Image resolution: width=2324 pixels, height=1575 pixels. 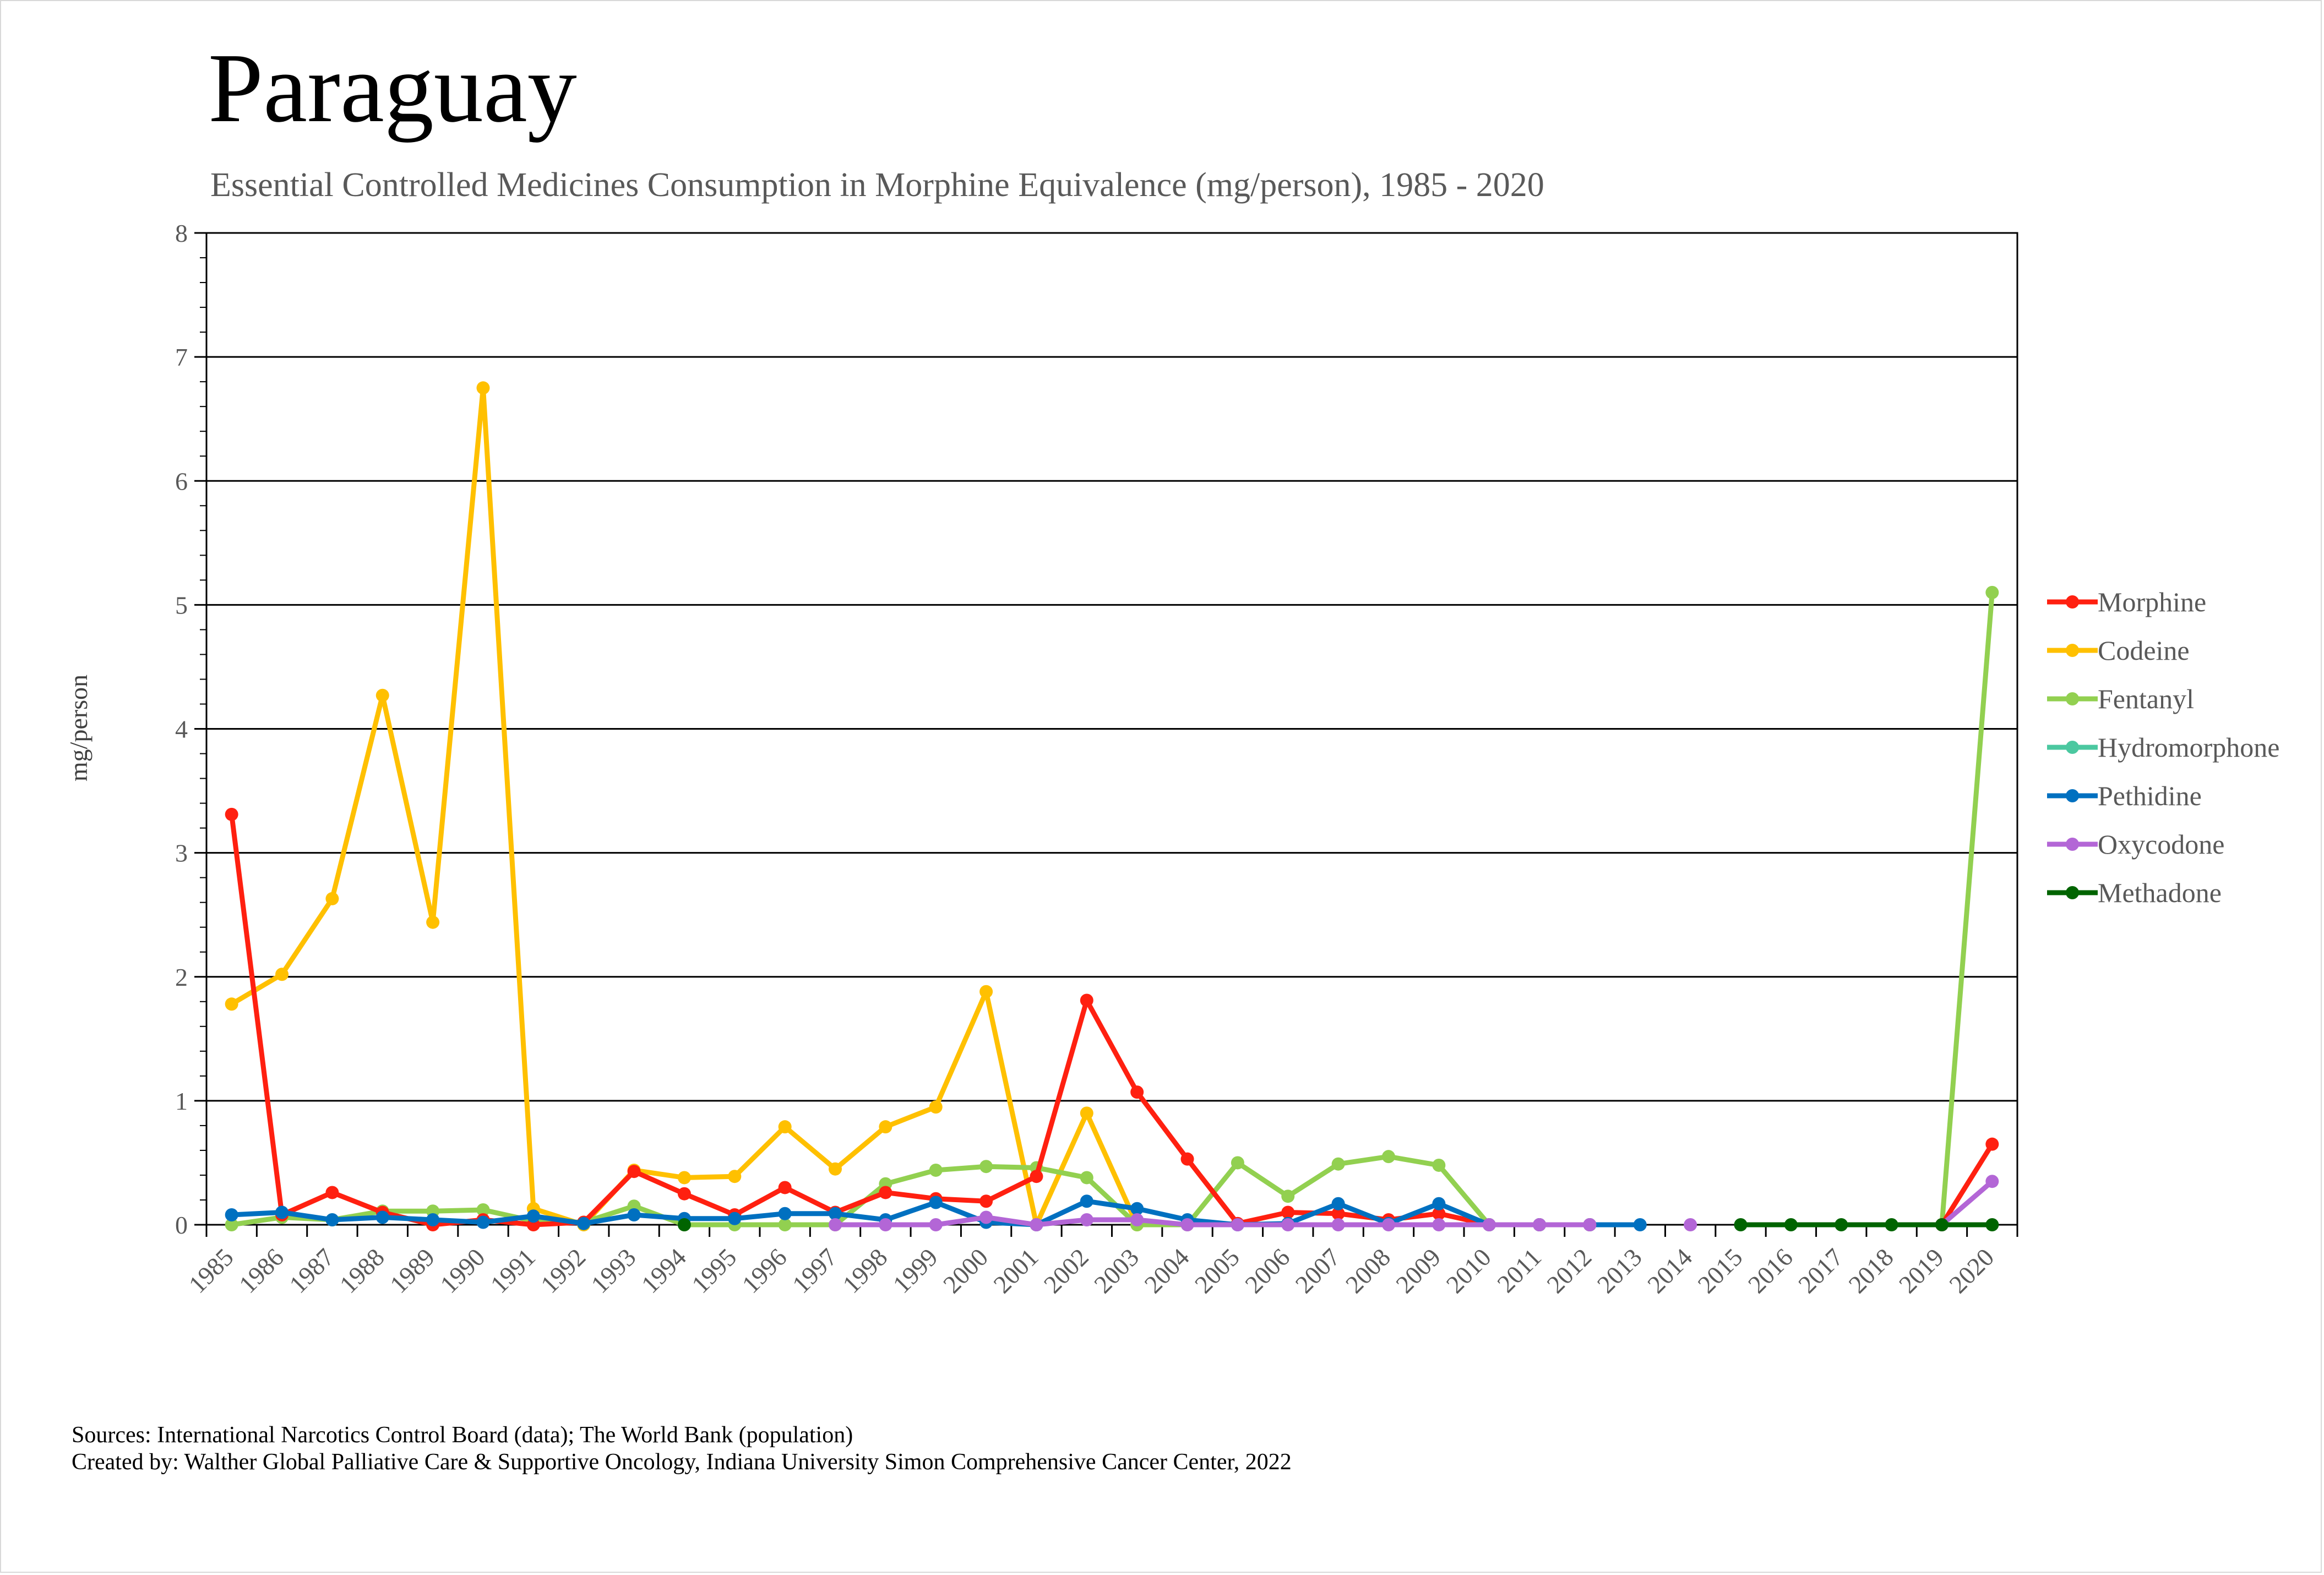 I want to click on morphine-point-2007, so click(x=1338, y=1213).